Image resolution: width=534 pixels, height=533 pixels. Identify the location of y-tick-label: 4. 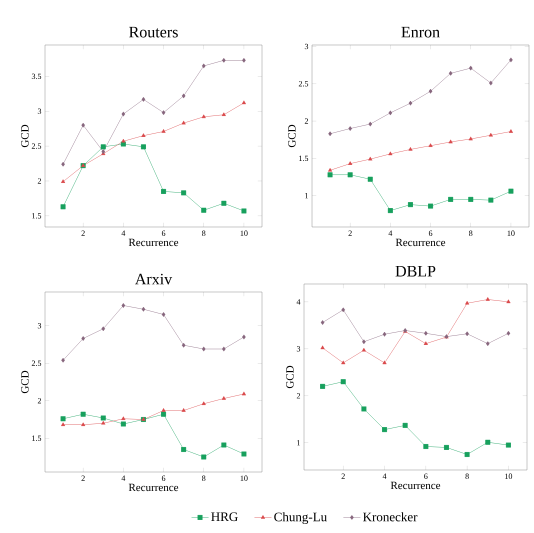
(298, 301).